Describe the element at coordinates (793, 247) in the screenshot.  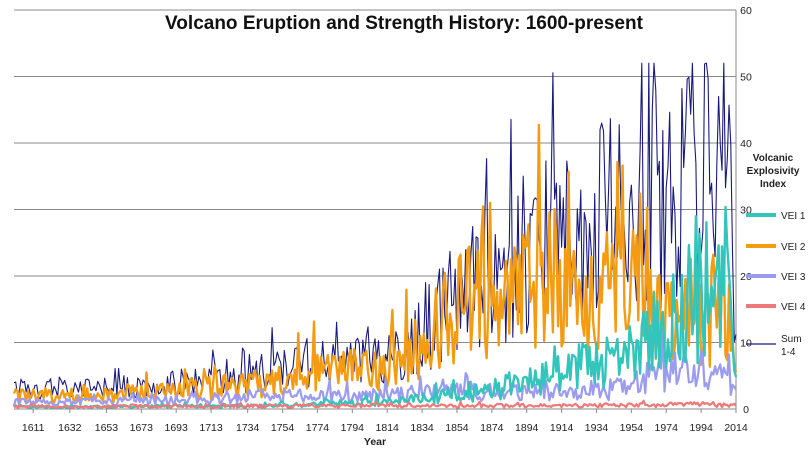
I see `legend-label: VEI 2` at that location.